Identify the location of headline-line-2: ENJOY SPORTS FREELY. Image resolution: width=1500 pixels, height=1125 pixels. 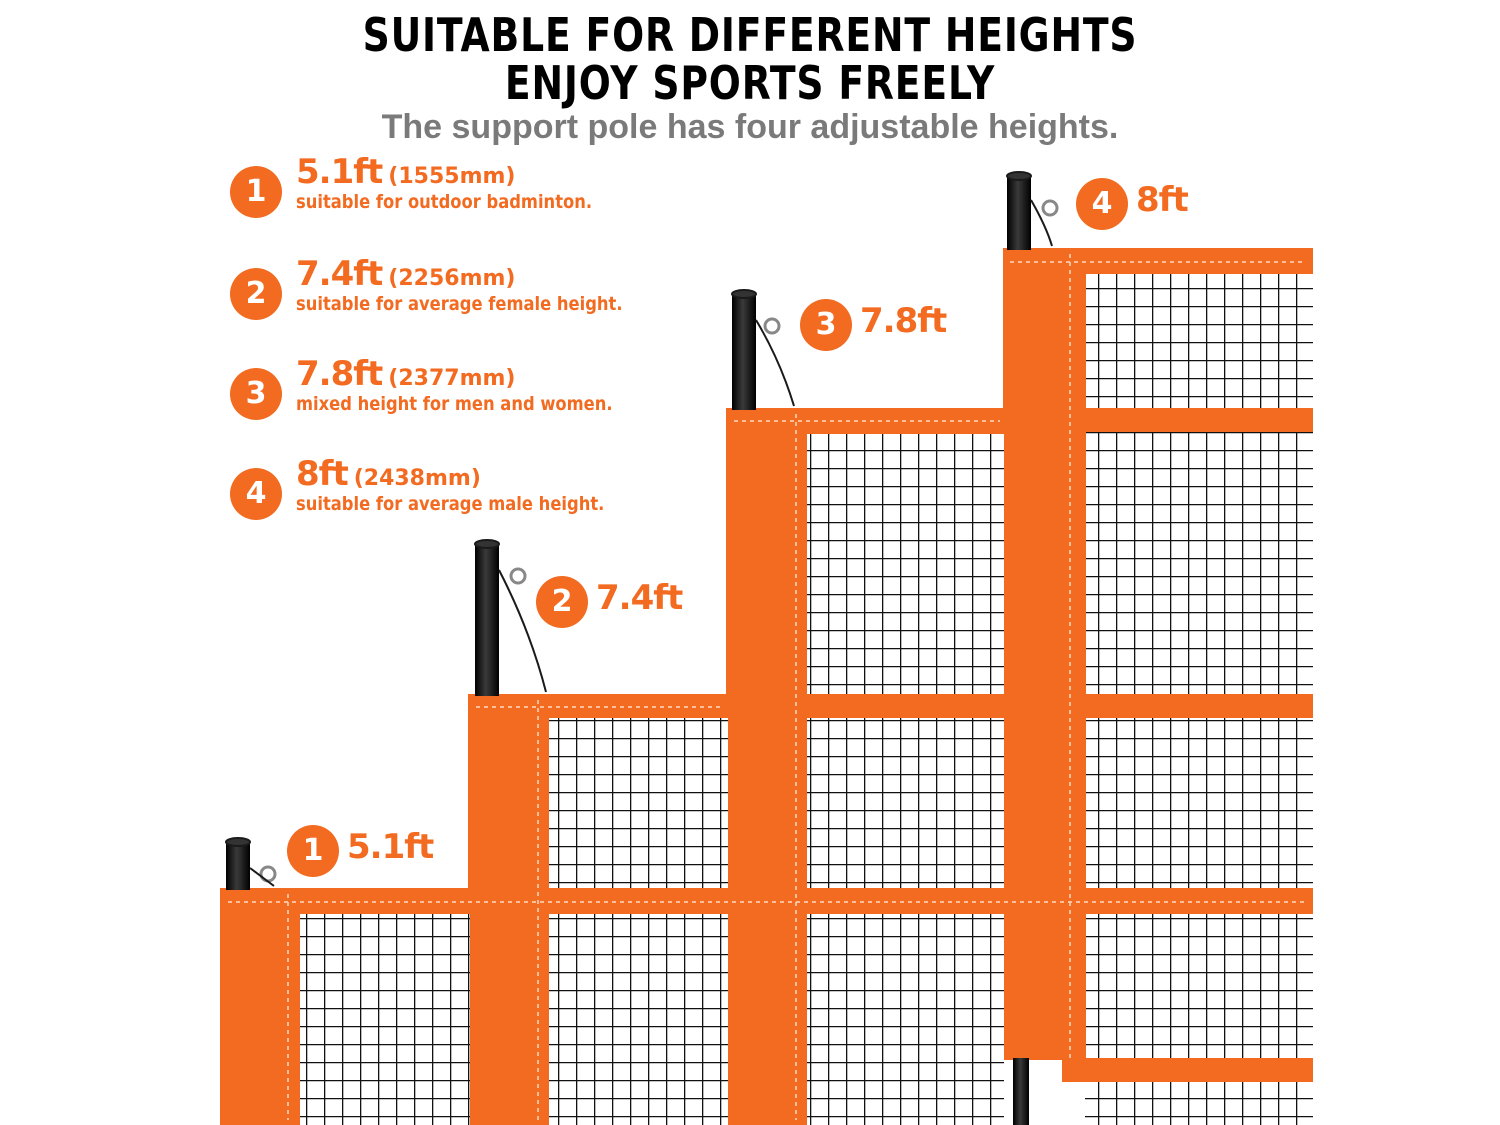
(750, 83).